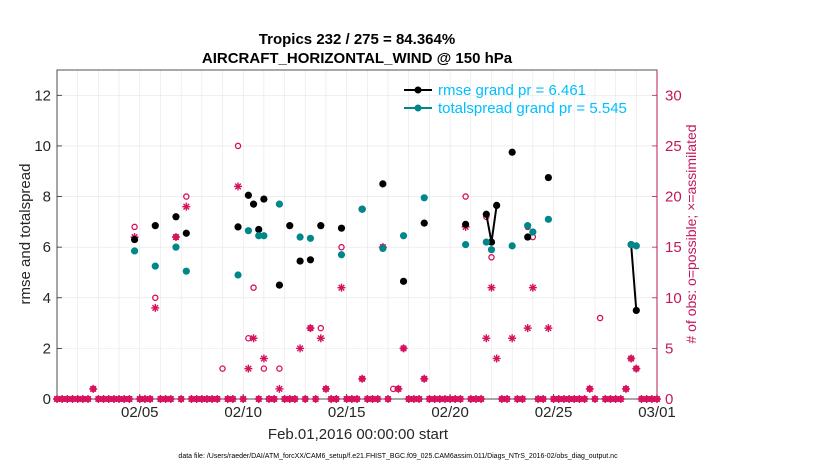 Image resolution: width=830 pixels, height=470 pixels. I want to click on obs-possible-marker, so click(253, 287).